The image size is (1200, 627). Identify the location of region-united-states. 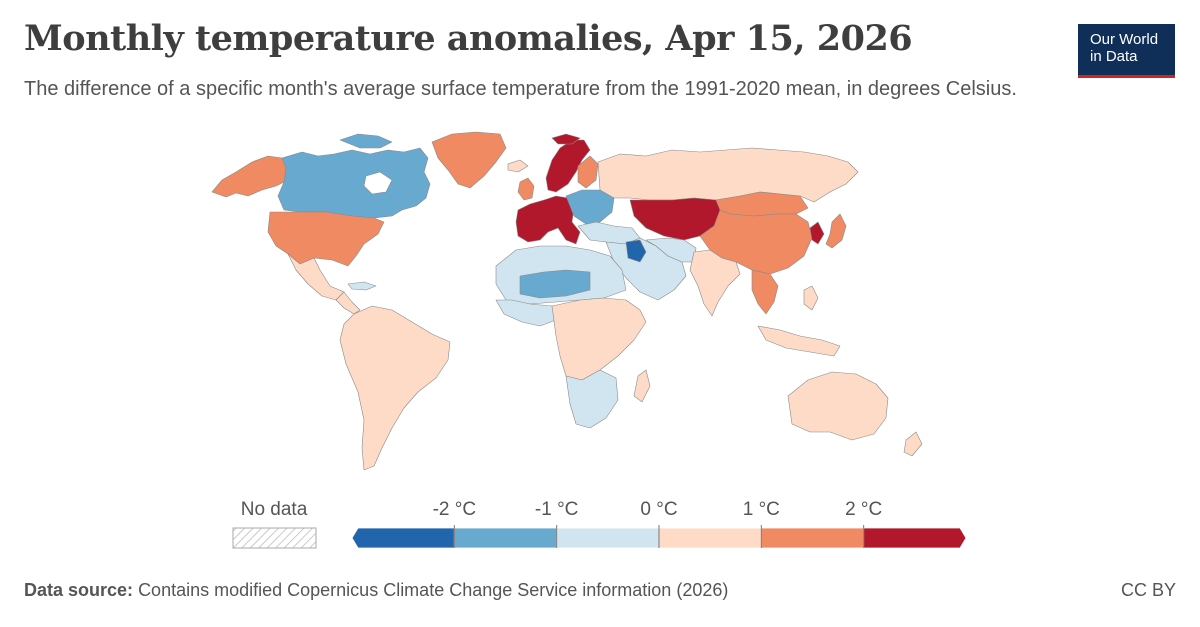
(326, 239).